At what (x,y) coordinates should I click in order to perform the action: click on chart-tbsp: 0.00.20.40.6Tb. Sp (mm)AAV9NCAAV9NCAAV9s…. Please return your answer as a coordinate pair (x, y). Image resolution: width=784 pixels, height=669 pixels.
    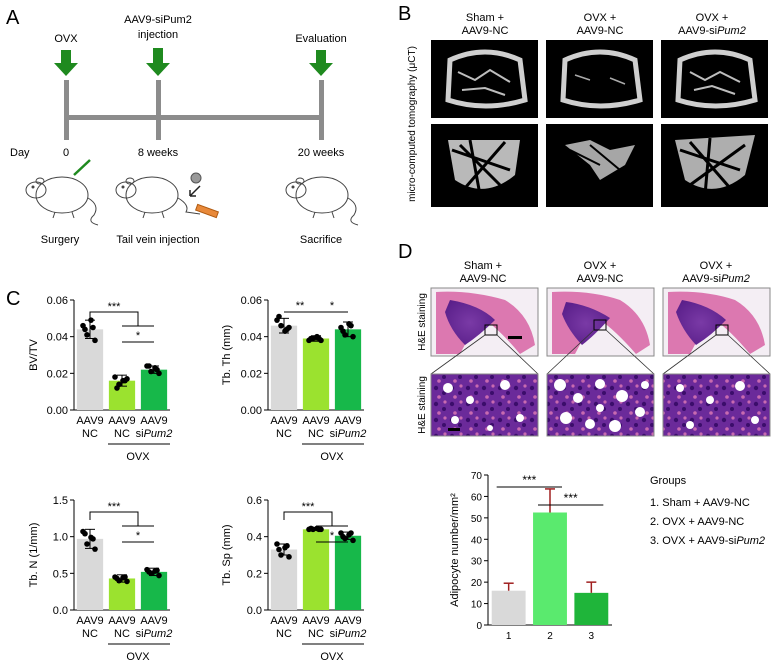
    Looking at the image, I should click on (293, 579).